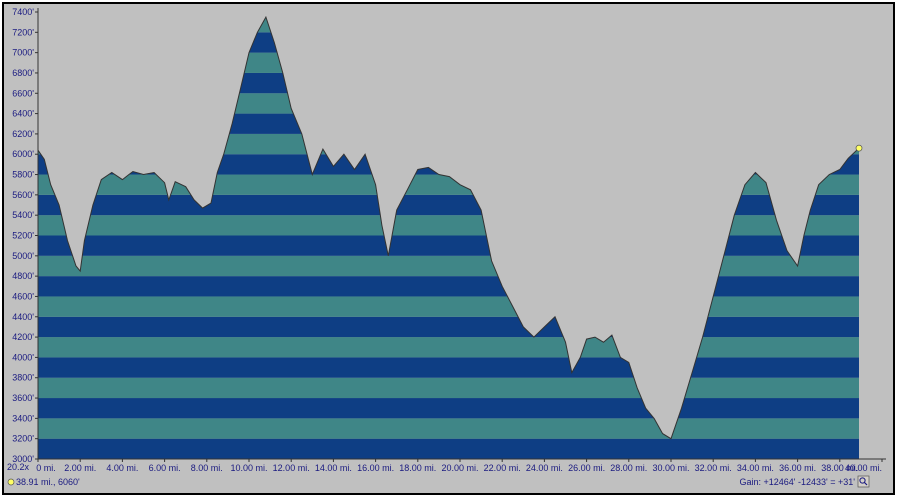  I want to click on y-tick-label: 4200', so click(23, 337).